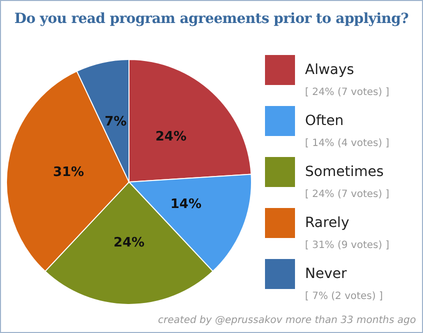 This screenshot has width=423, height=333. I want to click on legend-label: Sometimes, so click(344, 172).